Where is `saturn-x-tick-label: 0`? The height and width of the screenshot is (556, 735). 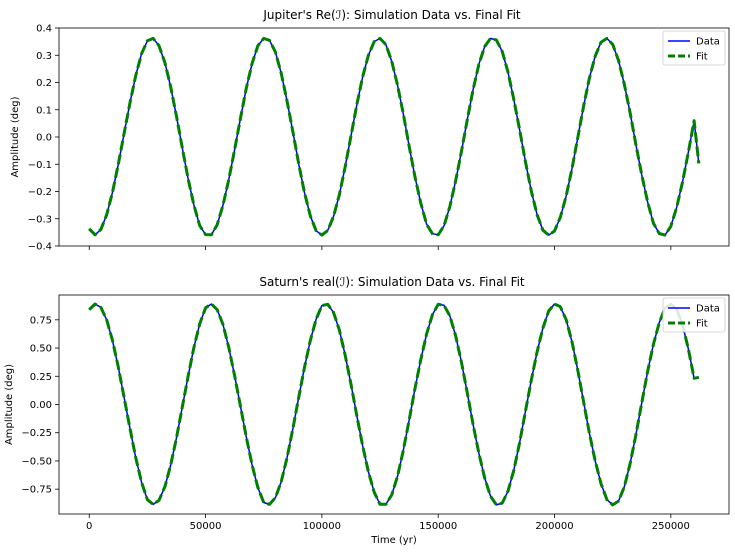
saturn-x-tick-label: 0 is located at coordinates (89, 526).